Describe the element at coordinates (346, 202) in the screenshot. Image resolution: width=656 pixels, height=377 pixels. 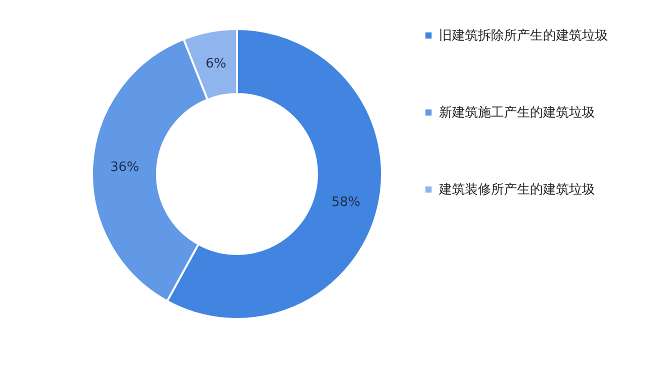
I see `data-label: 58%` at that location.